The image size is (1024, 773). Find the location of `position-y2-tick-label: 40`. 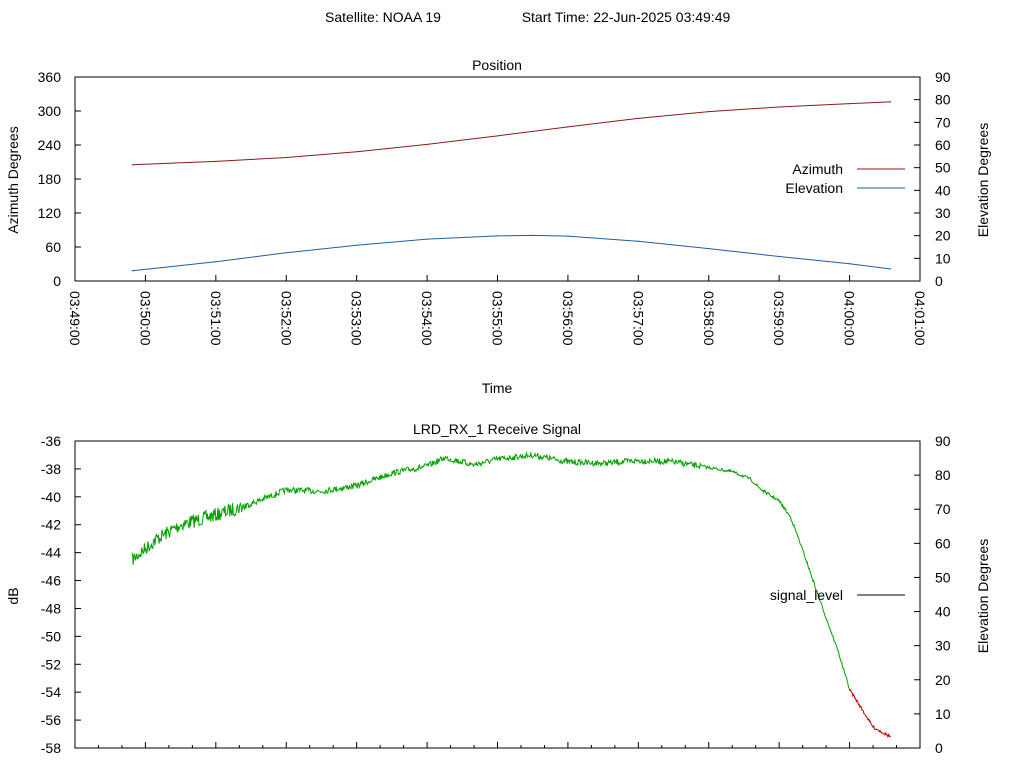

position-y2-tick-label: 40 is located at coordinates (943, 190).